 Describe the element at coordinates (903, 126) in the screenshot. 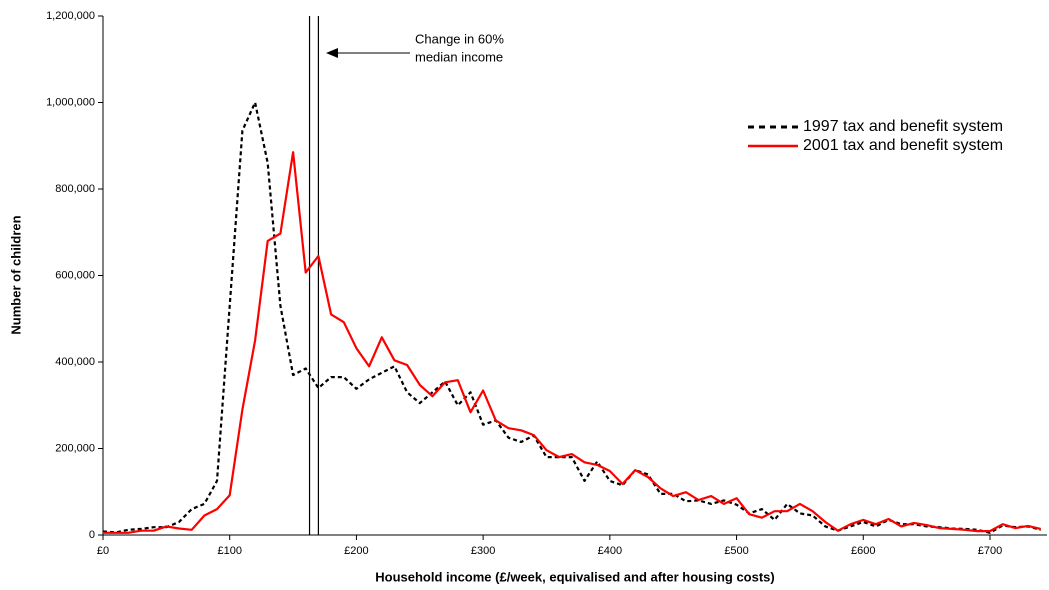

I see `legend-label: 1997 tax and benefit system` at that location.